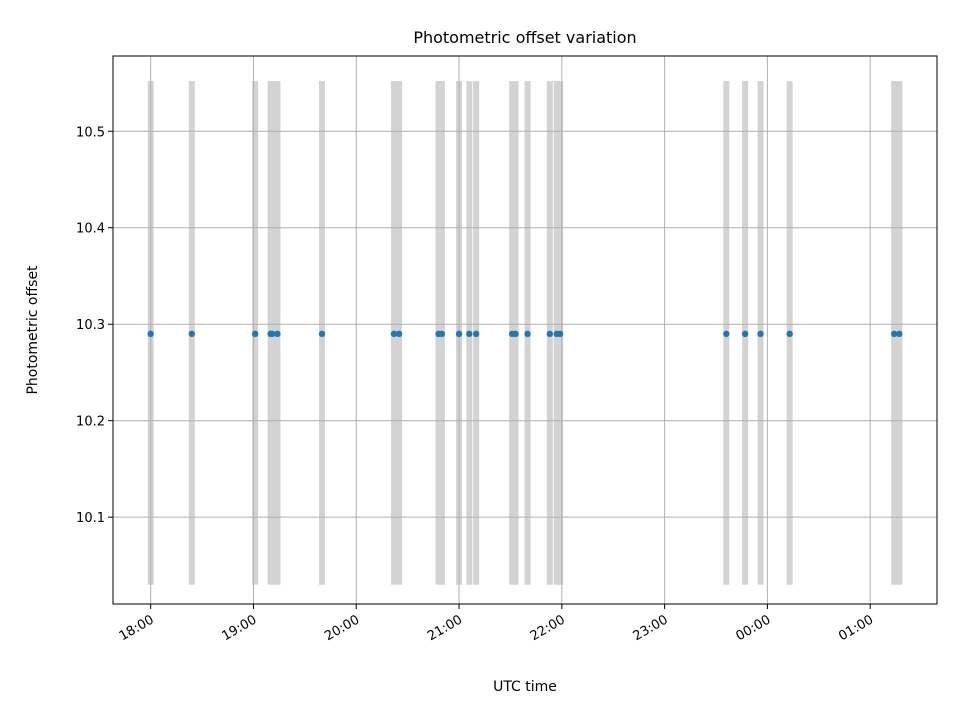 This screenshot has width=960, height=720. Describe the element at coordinates (524, 37) in the screenshot. I see `chart-title: Photometric offset variation` at that location.